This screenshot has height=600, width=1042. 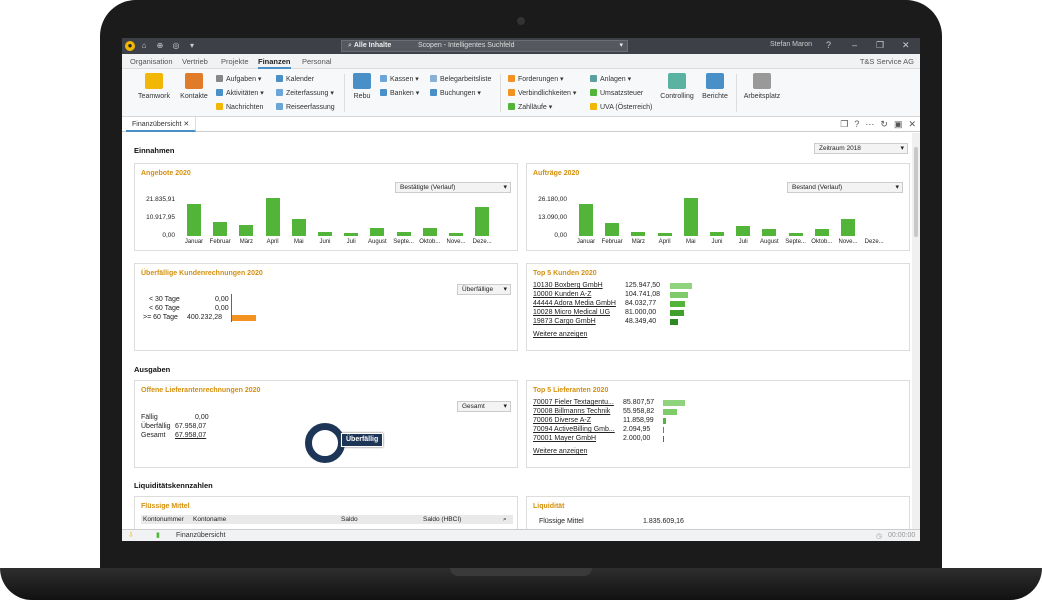 What do you see at coordinates (677, 86) in the screenshot?
I see `controlling-button: Controlling` at bounding box center [677, 86].